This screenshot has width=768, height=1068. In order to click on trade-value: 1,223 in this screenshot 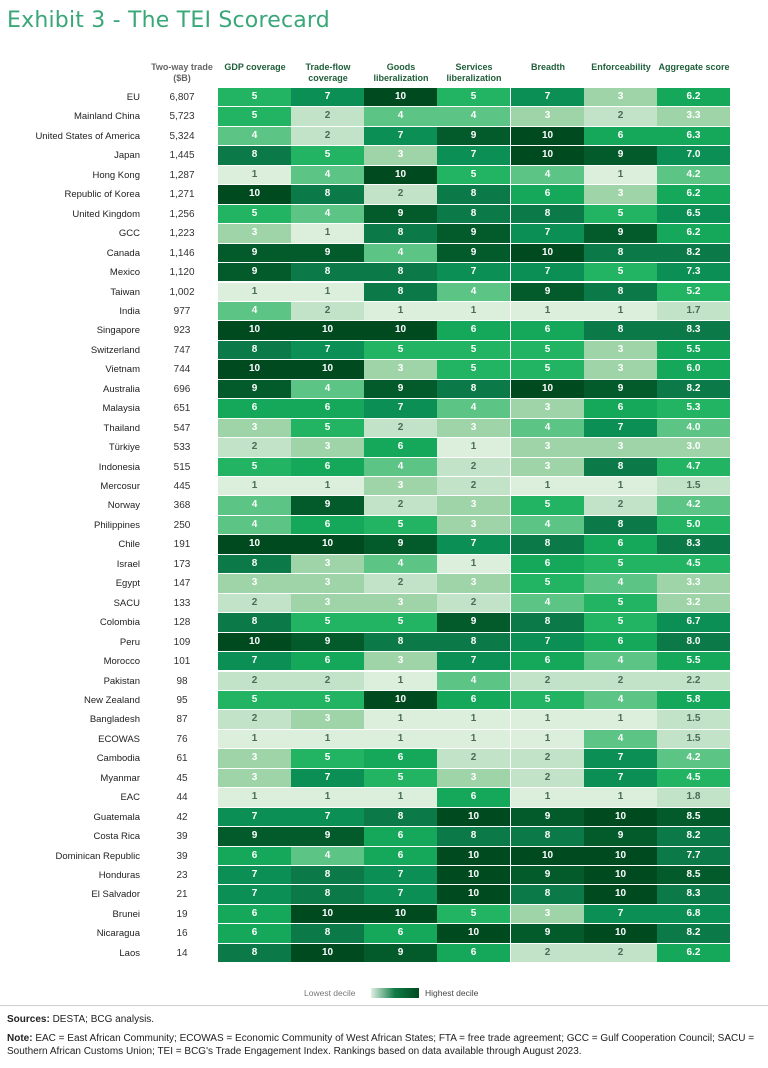, I will do `click(182, 234)`.